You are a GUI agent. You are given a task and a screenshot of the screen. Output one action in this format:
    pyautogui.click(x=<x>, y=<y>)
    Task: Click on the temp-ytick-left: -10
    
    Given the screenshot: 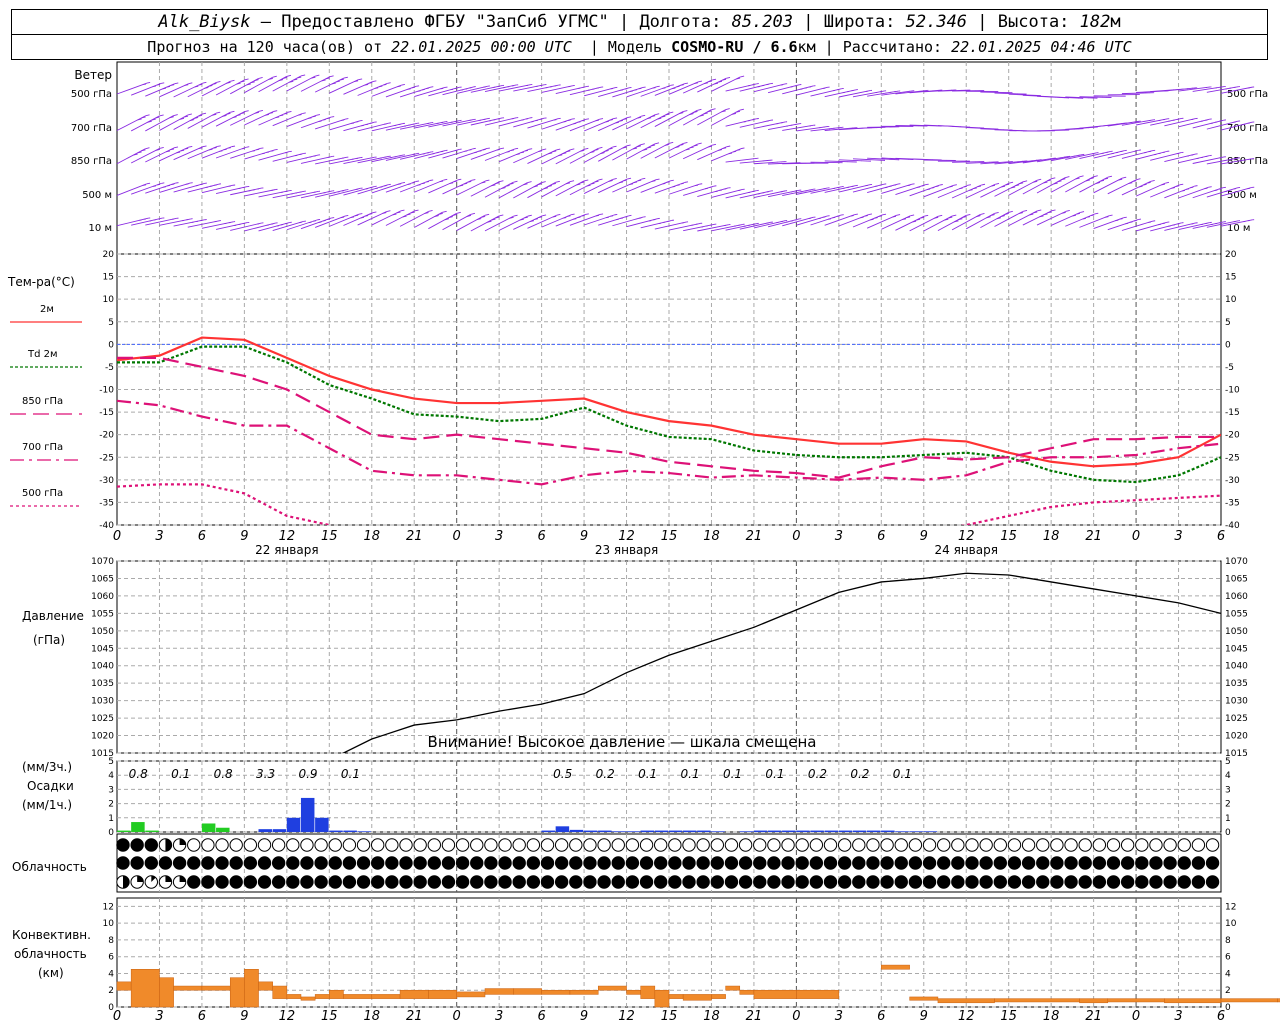 What is the action you would take?
    pyautogui.click(x=106, y=391)
    